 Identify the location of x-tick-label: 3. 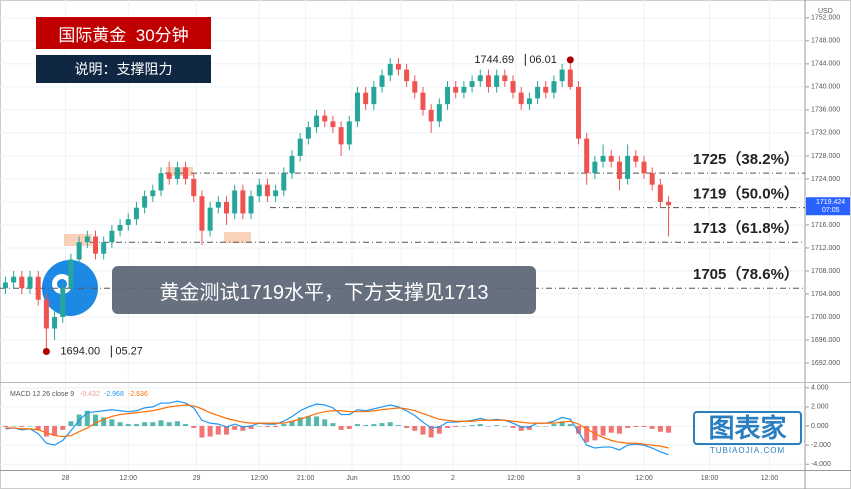
(579, 478).